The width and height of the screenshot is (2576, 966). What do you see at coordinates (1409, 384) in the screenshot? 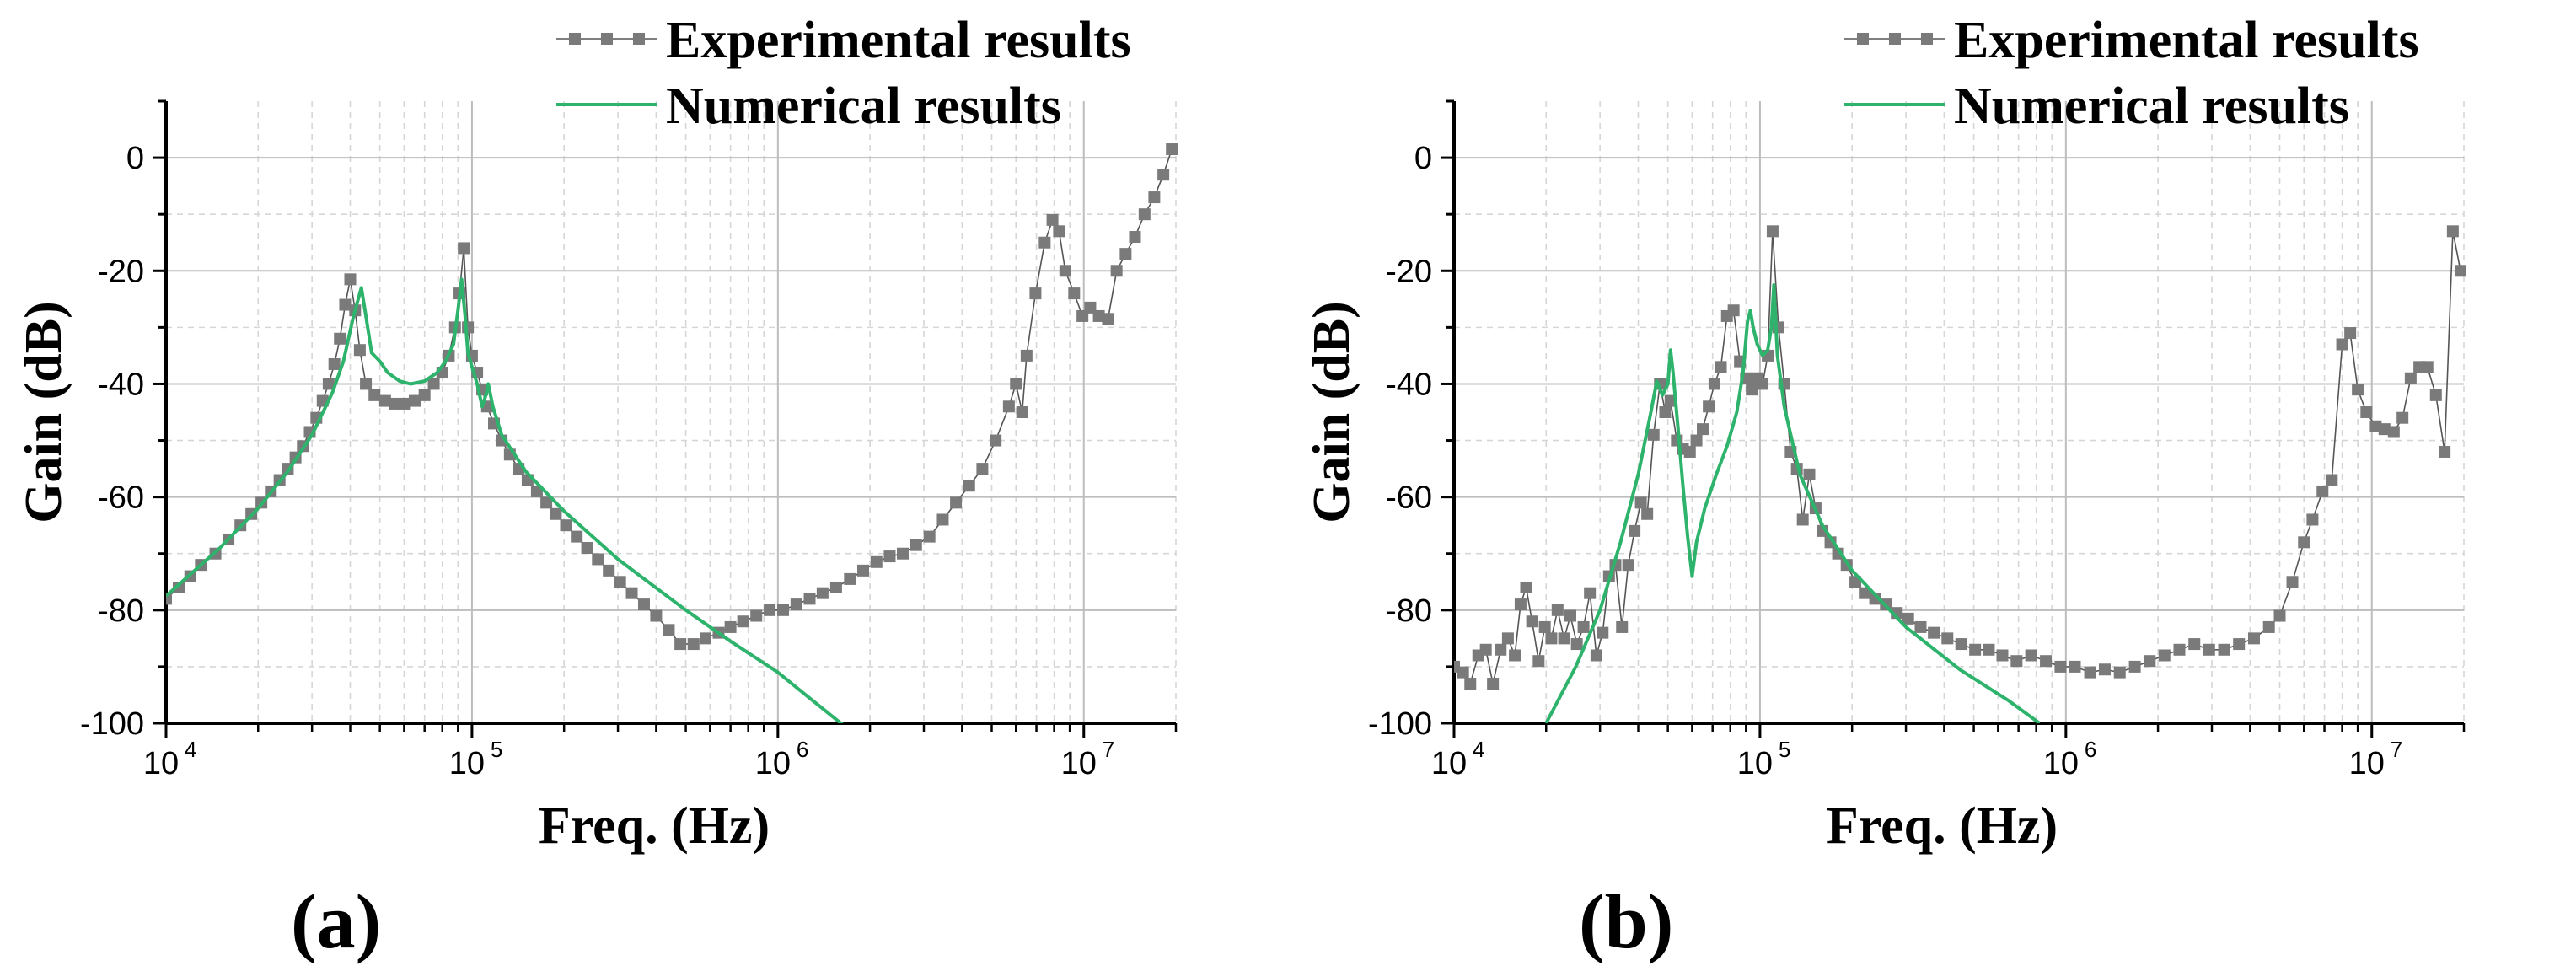
I see `y-tick-label: -40` at bounding box center [1409, 384].